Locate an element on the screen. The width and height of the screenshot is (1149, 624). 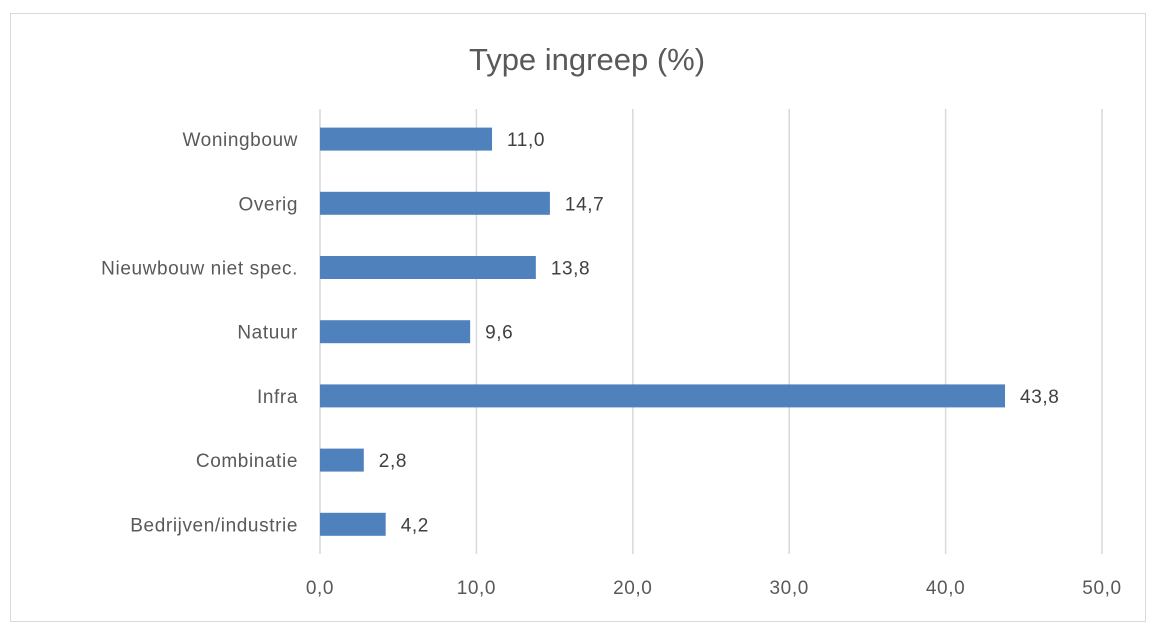
x-tick-label: 10,0 is located at coordinates (476, 588).